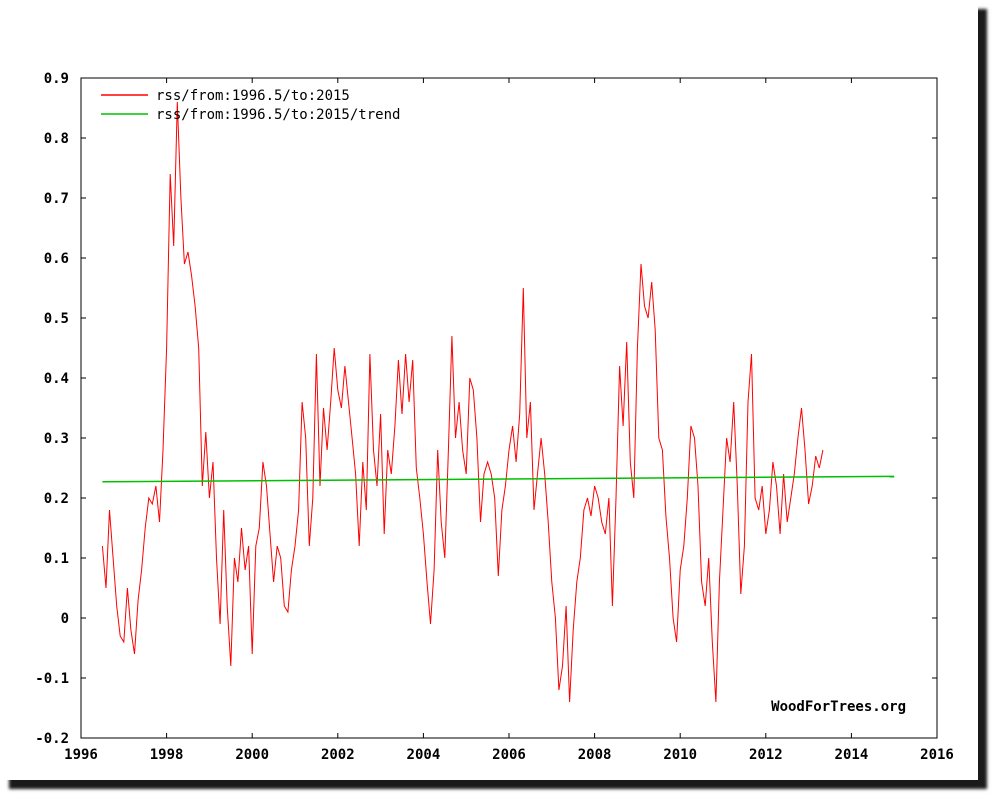 Image resolution: width=996 pixels, height=797 pixels. I want to click on y-tick-label: 0.5, so click(56, 319).